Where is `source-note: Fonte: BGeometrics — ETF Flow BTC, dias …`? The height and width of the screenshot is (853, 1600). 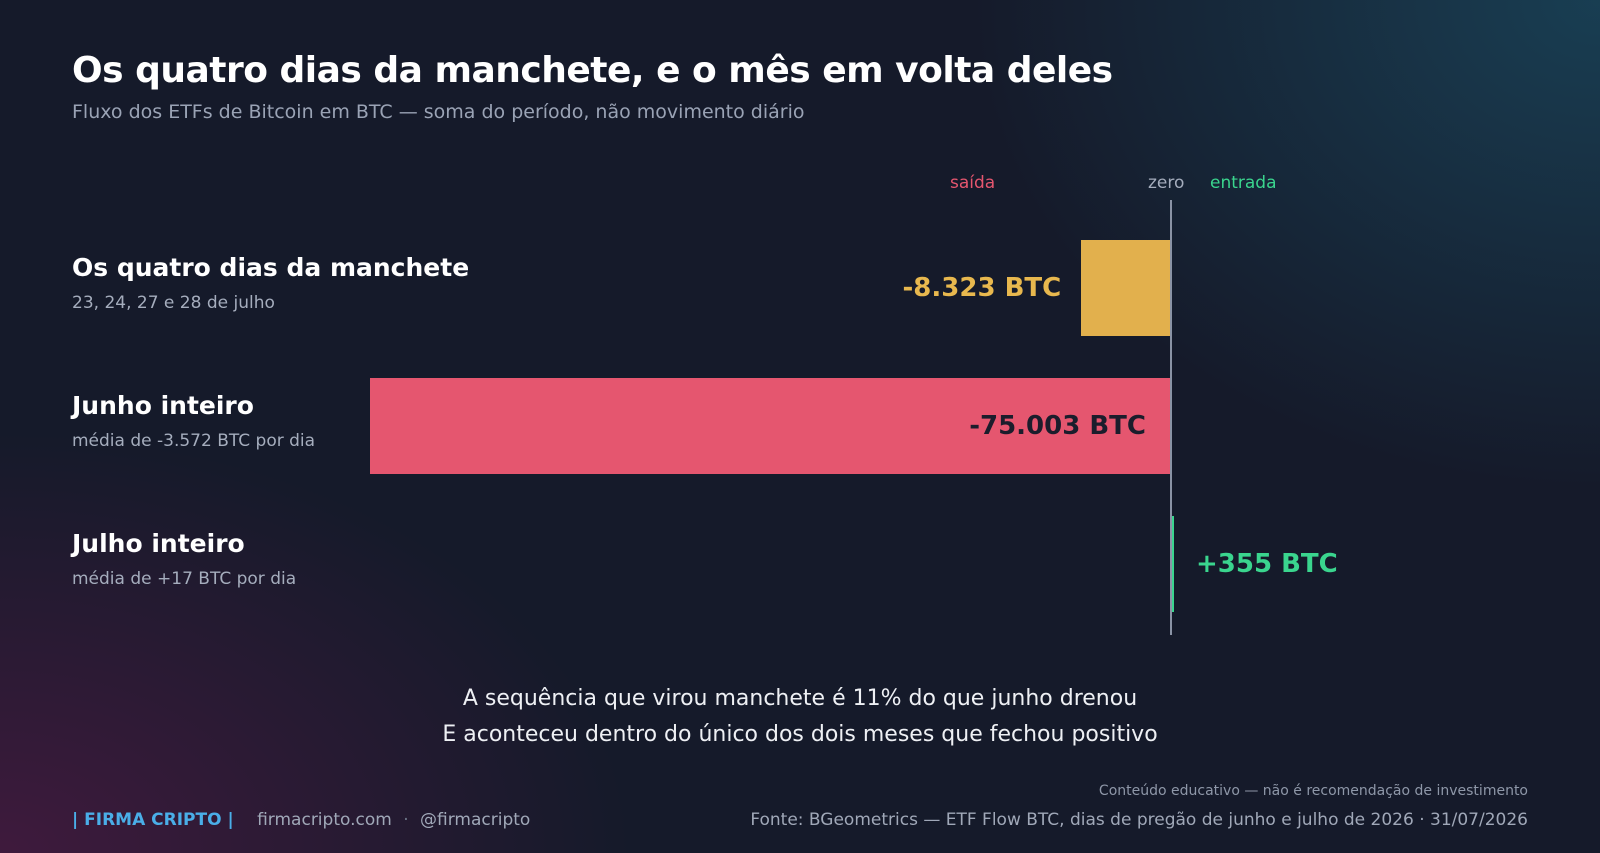 source-note: Fonte: BGeometrics — ETF Flow BTC, dias … is located at coordinates (1139, 820).